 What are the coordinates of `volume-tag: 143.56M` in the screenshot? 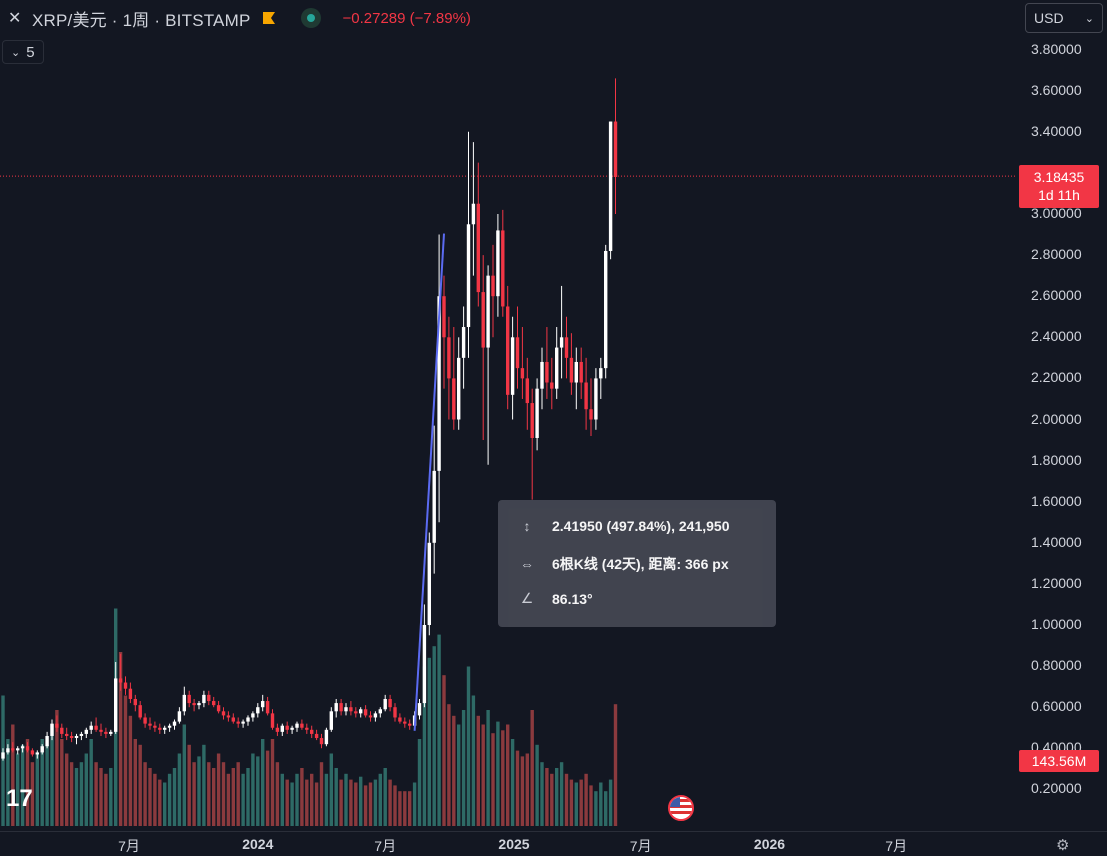 It's located at (1059, 761).